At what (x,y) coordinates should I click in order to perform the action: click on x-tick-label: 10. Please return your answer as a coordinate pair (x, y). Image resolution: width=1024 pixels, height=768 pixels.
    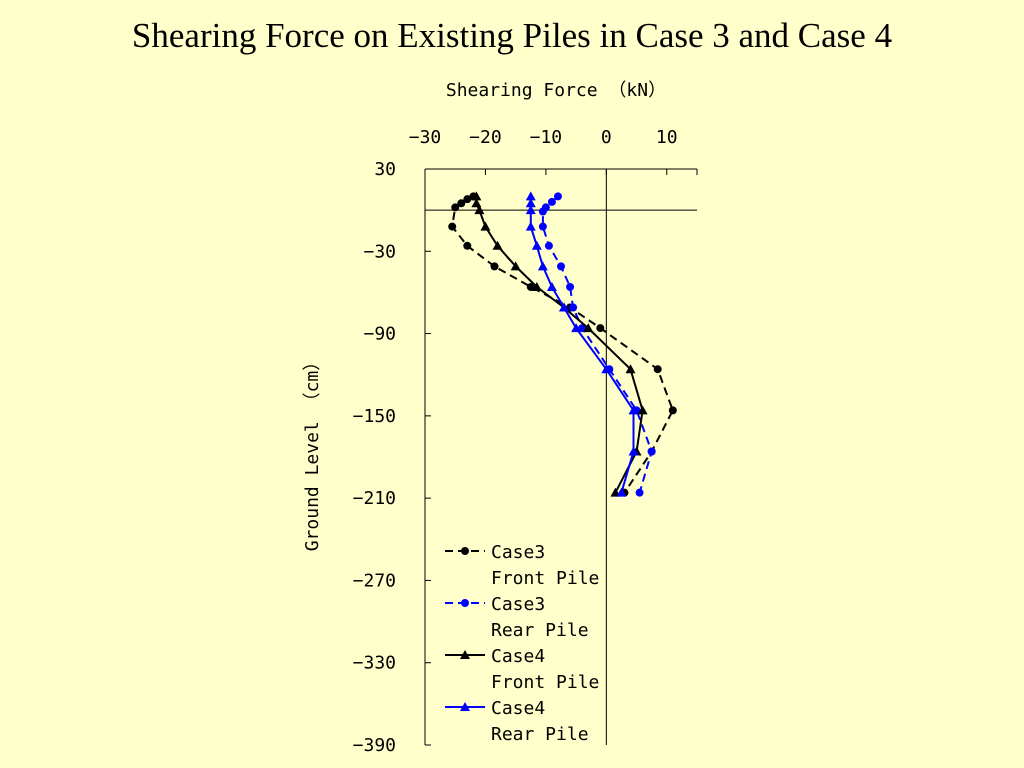
    Looking at the image, I should click on (667, 137).